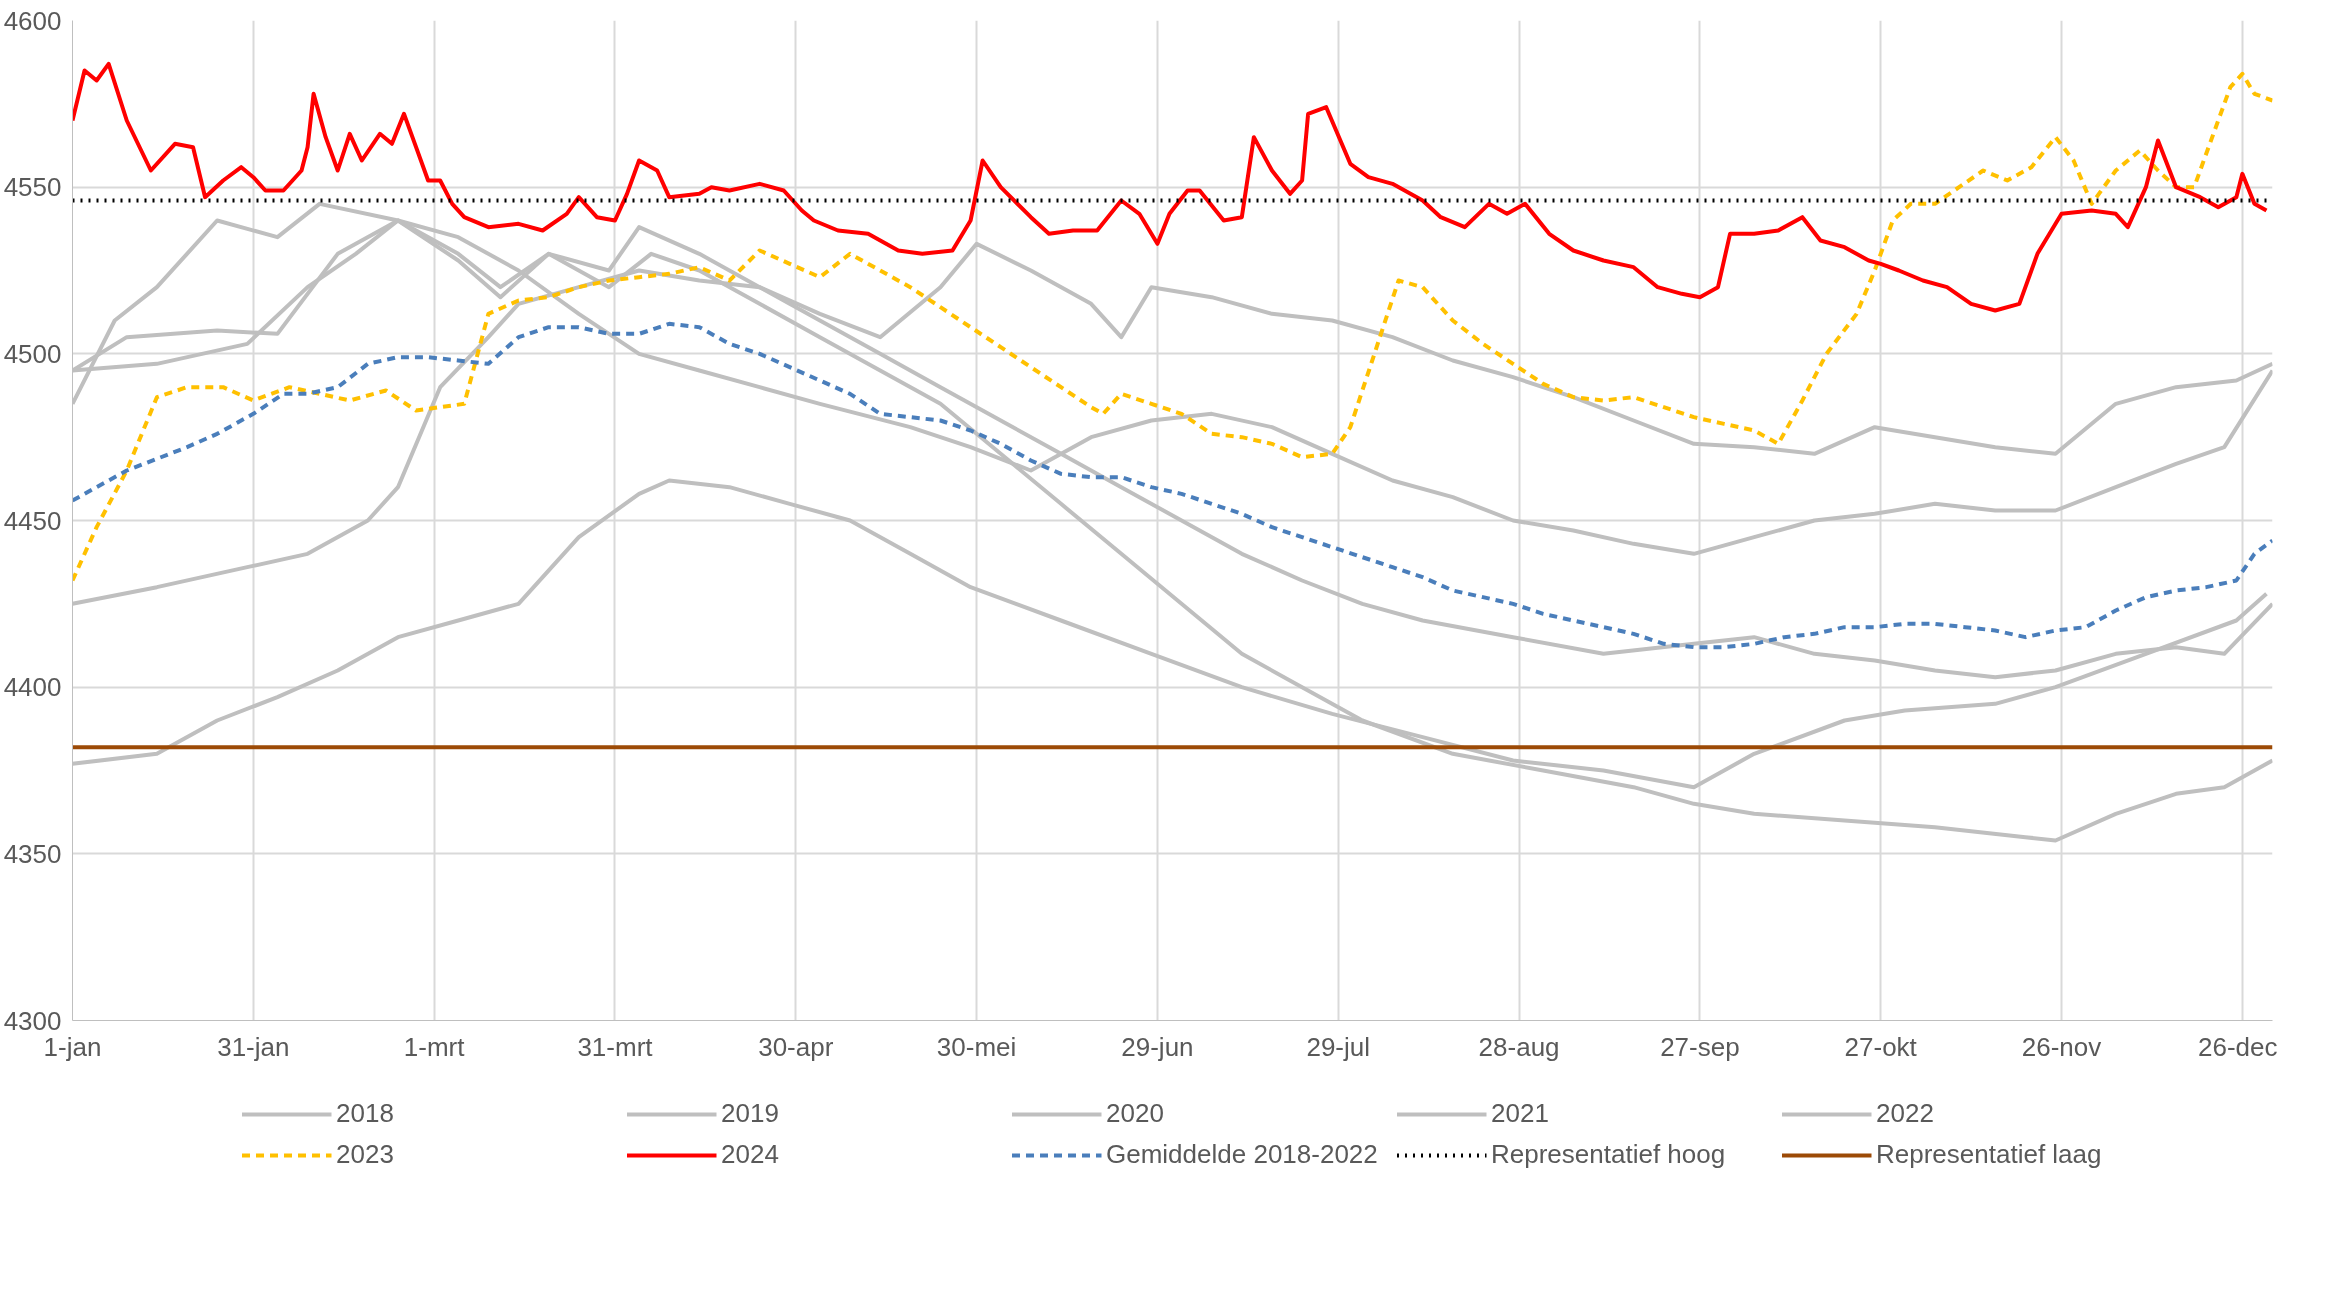  What do you see at coordinates (1338, 1046) in the screenshot?
I see `x-tick-label: 29-jul` at bounding box center [1338, 1046].